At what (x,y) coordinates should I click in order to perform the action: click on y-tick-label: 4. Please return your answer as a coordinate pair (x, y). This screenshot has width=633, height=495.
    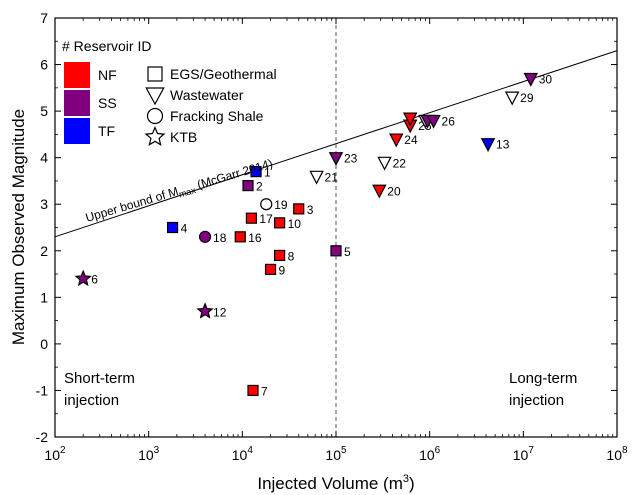
    Looking at the image, I should click on (44, 158).